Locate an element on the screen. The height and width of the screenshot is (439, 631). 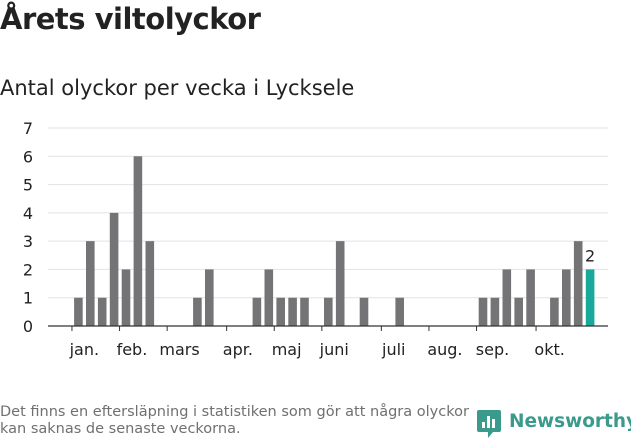
y-tick-label: 2 is located at coordinates (28, 269).